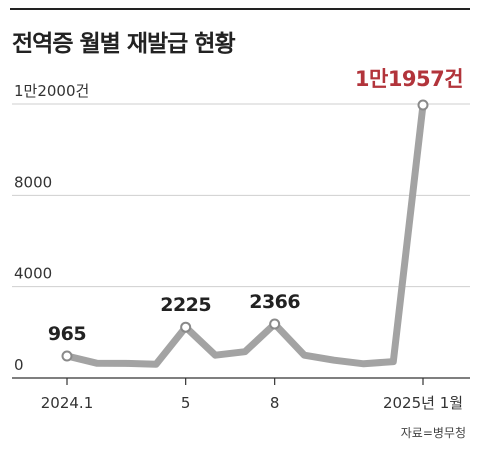  I want to click on data-label: 2366, so click(274, 302).